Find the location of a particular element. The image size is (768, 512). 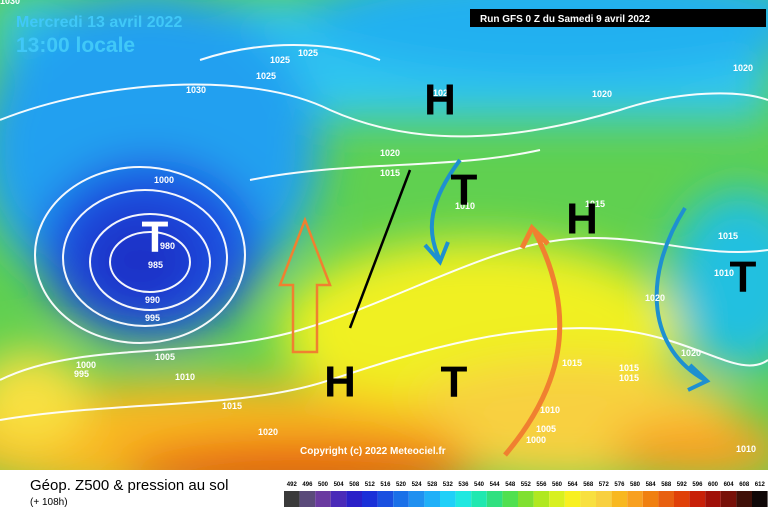

warm-advection-arrow is located at coordinates (305, 285).